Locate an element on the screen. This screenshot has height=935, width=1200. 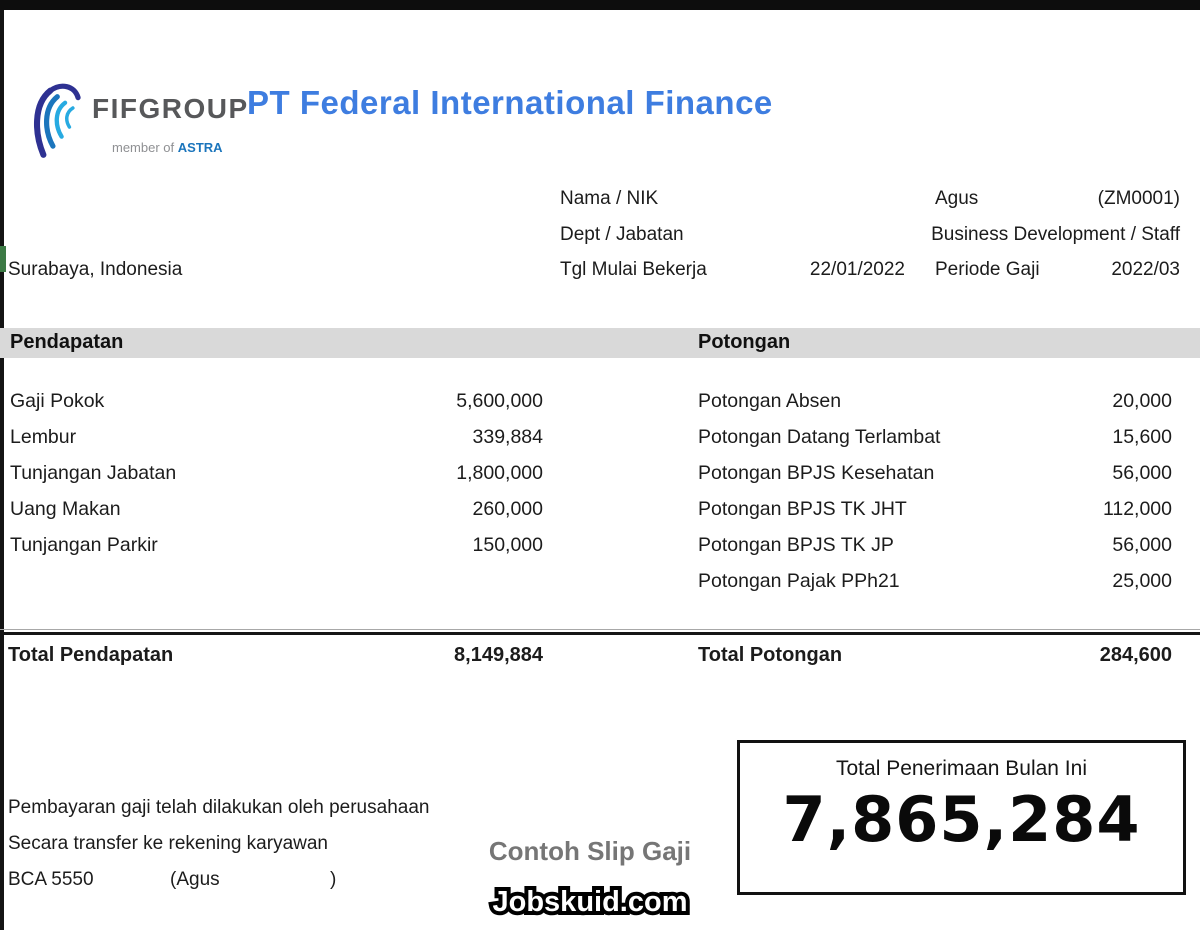
deduction-row: Potongan Pajak PPh21 25,000 is located at coordinates (935, 588).